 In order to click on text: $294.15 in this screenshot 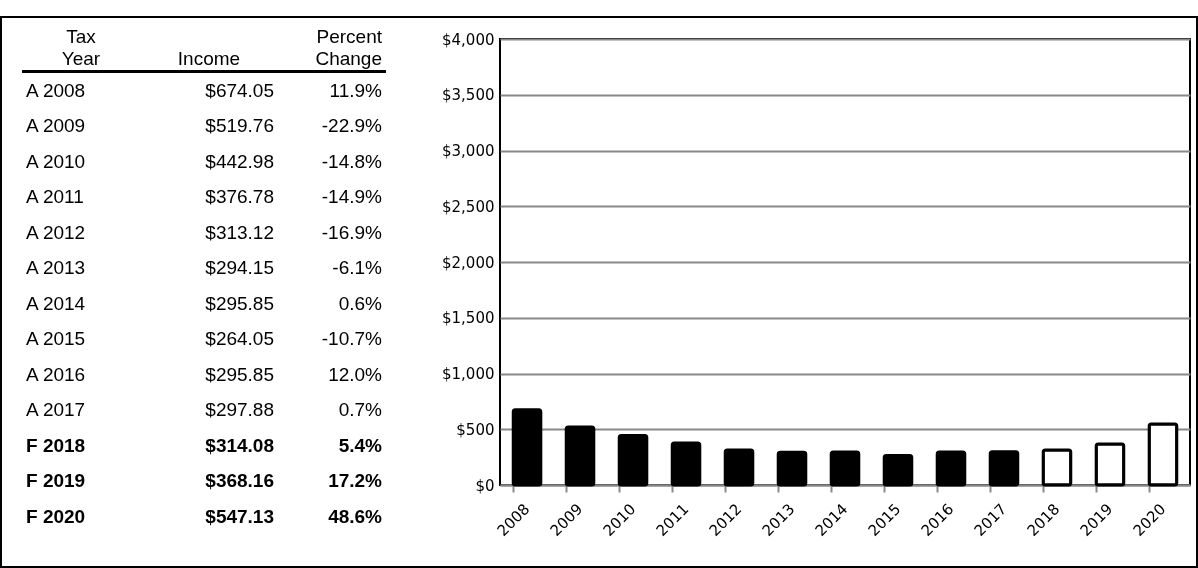, I will do `click(239, 268)`.